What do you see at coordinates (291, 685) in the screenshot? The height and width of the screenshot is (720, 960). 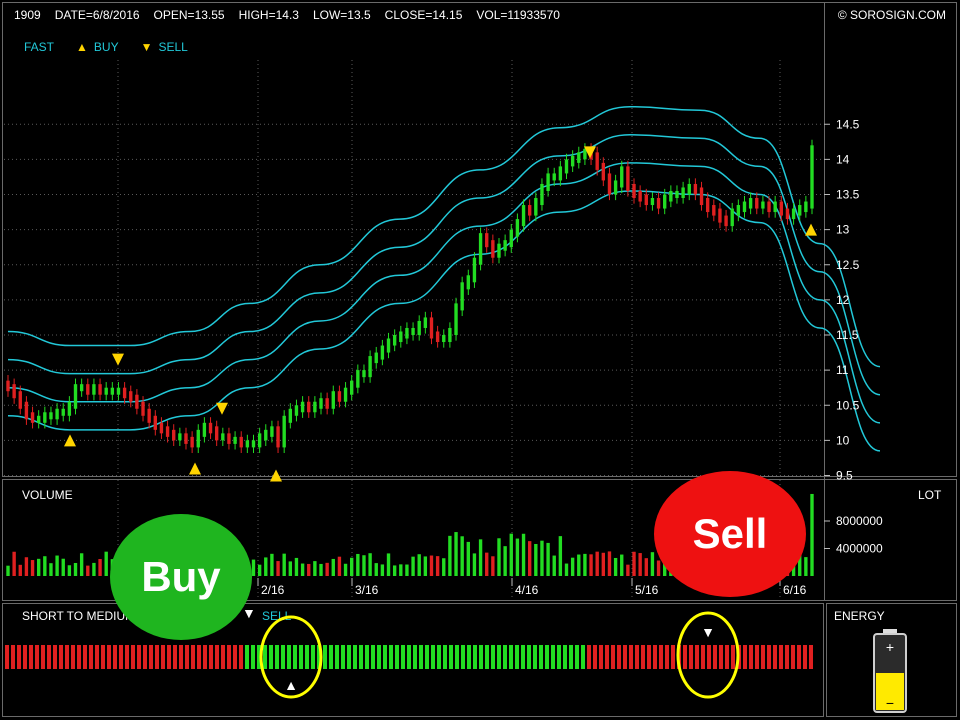 I see `indicator-buy-arrow-icon: ▲` at bounding box center [291, 685].